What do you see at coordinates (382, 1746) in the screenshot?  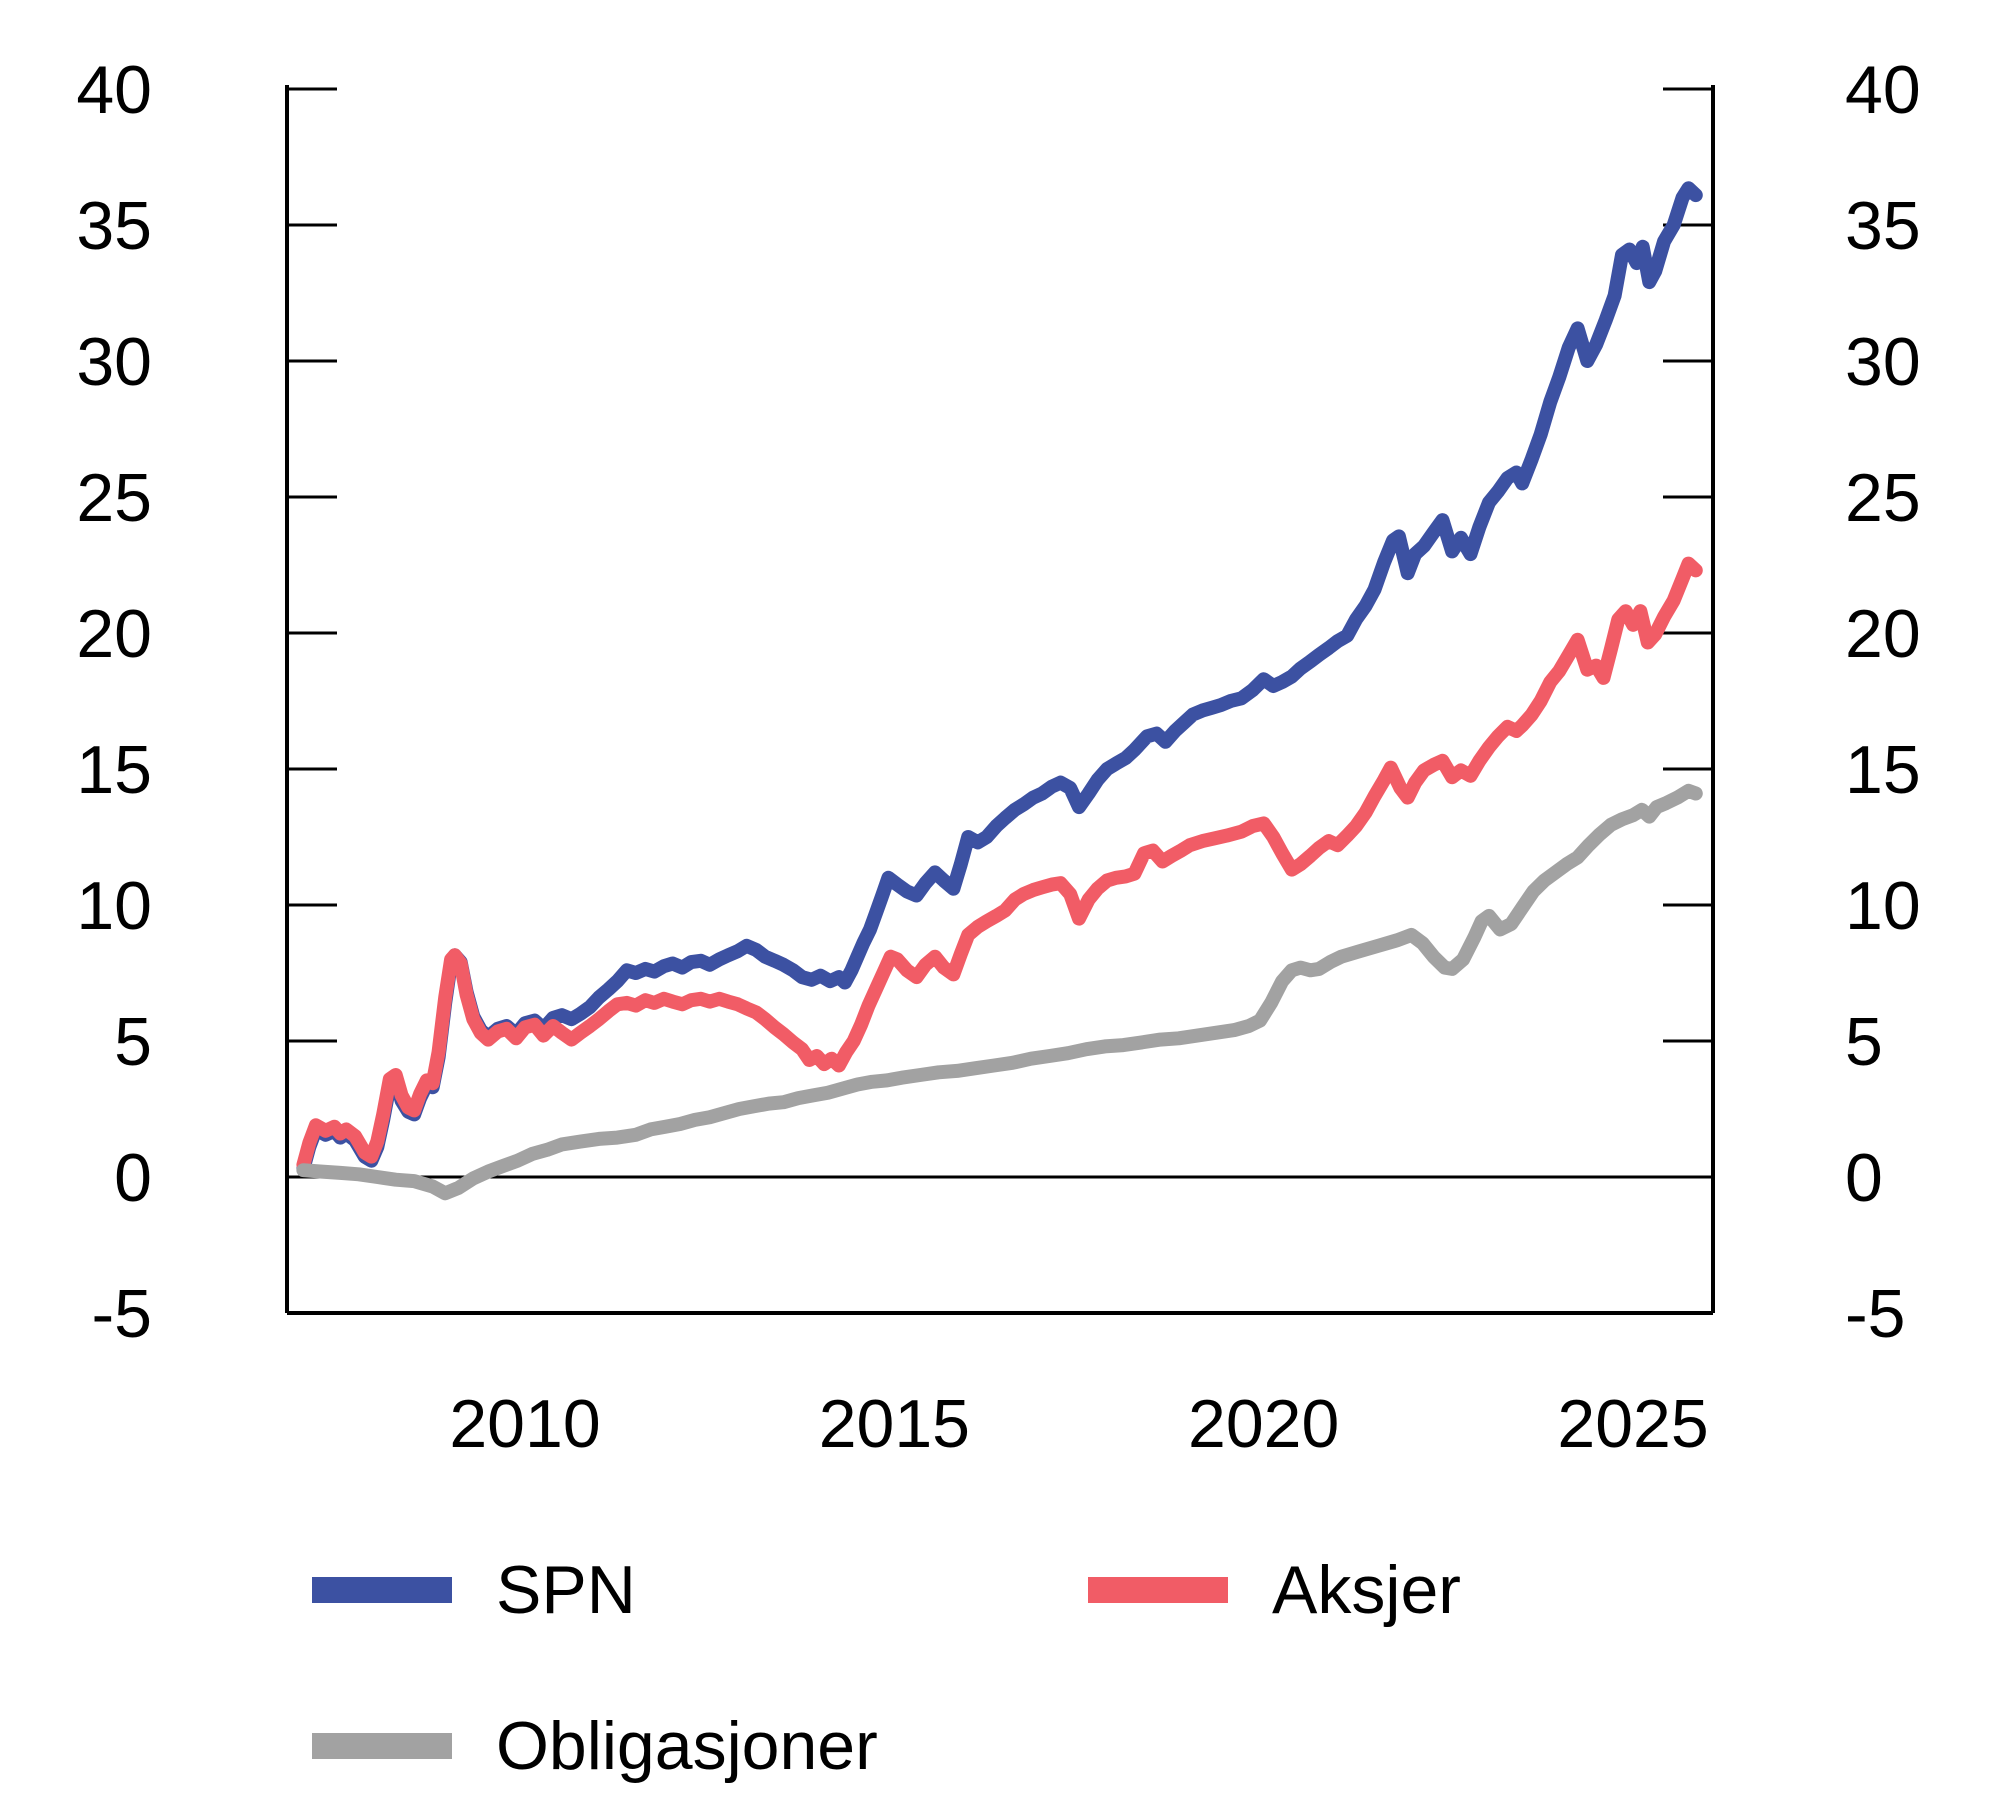 I see `legend-swatch-obligasjoner` at bounding box center [382, 1746].